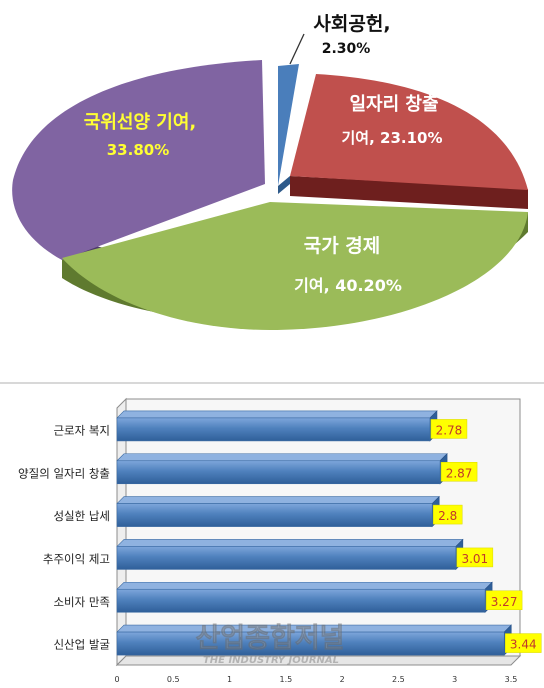  I want to click on x-tick-label: 0.5, so click(173, 679).